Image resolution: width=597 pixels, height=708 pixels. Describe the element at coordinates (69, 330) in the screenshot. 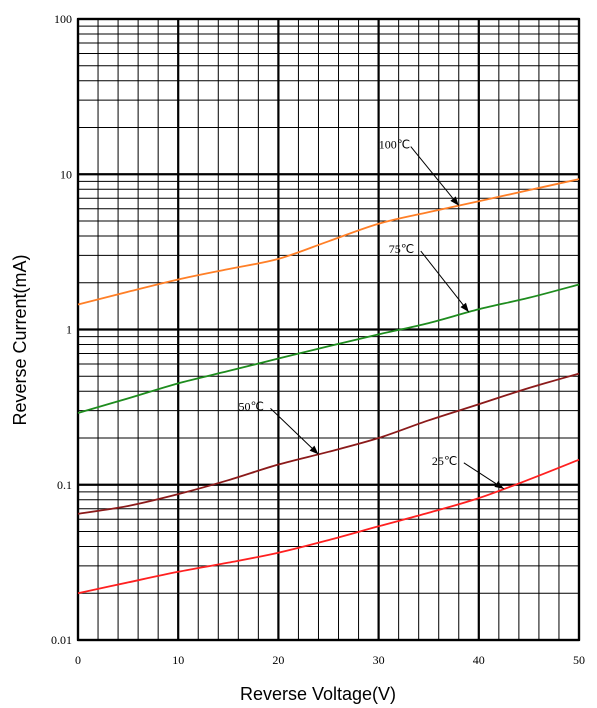

I see `y-tick-label: 1` at that location.